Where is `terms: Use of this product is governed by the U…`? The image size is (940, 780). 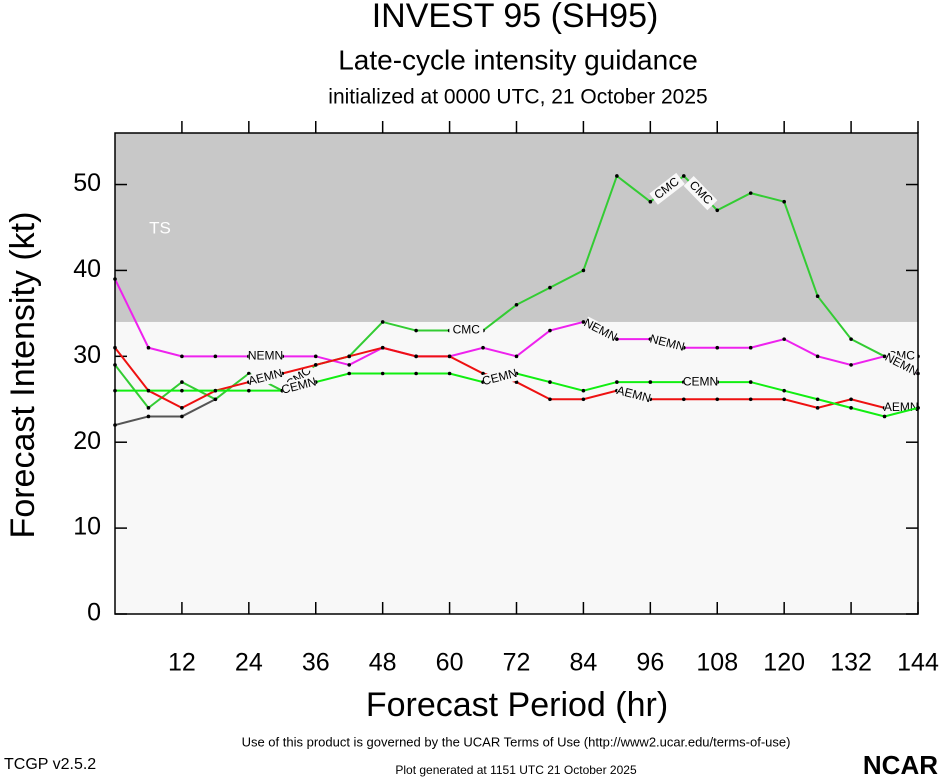
terms: Use of this product is governed by the U… is located at coordinates (516, 741).